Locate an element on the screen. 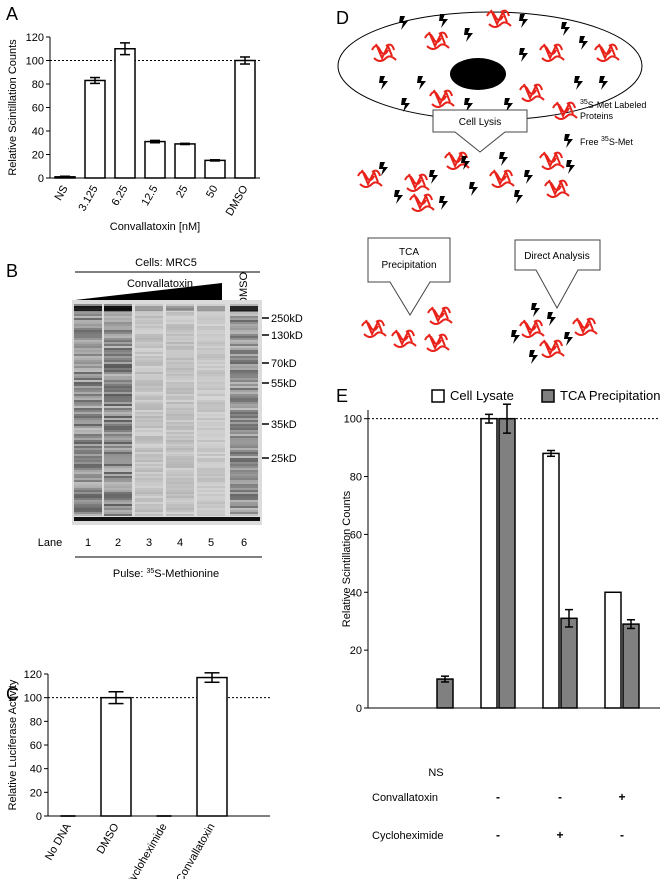 This screenshot has height=879, width=660. y-tick-label: 100 is located at coordinates (353, 420).